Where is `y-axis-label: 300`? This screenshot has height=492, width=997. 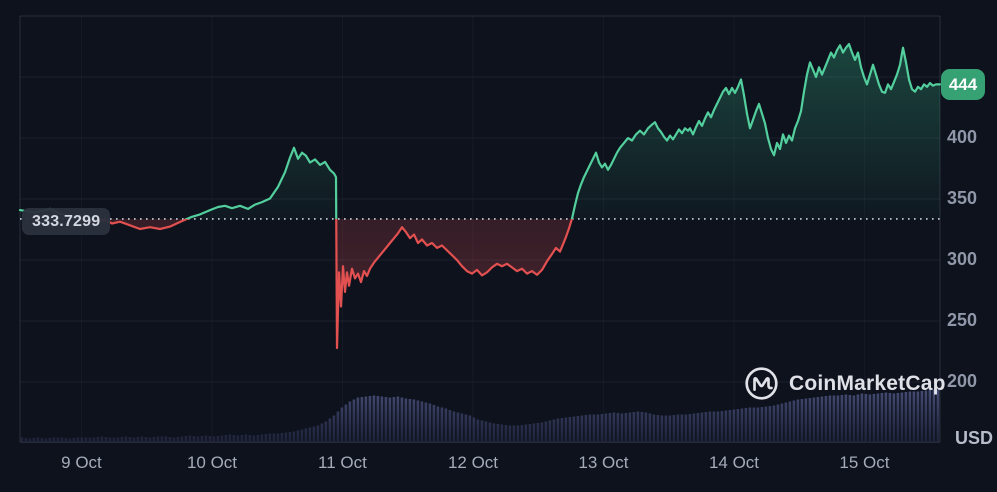 y-axis-label: 300 is located at coordinates (962, 259).